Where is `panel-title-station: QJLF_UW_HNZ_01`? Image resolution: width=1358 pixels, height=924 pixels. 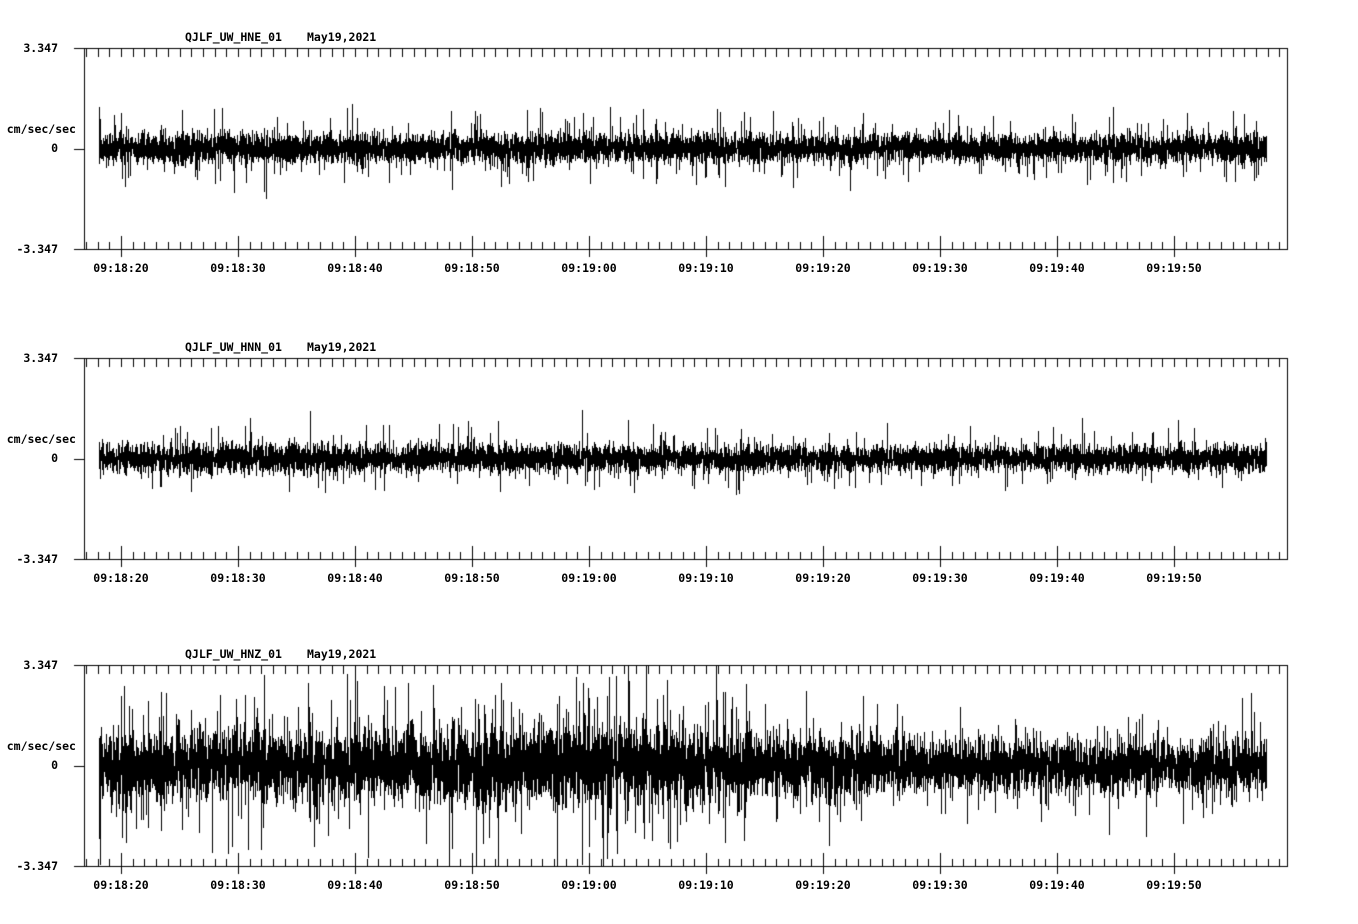
panel-title-station: QJLF_UW_HNZ_01 is located at coordinates (233, 654).